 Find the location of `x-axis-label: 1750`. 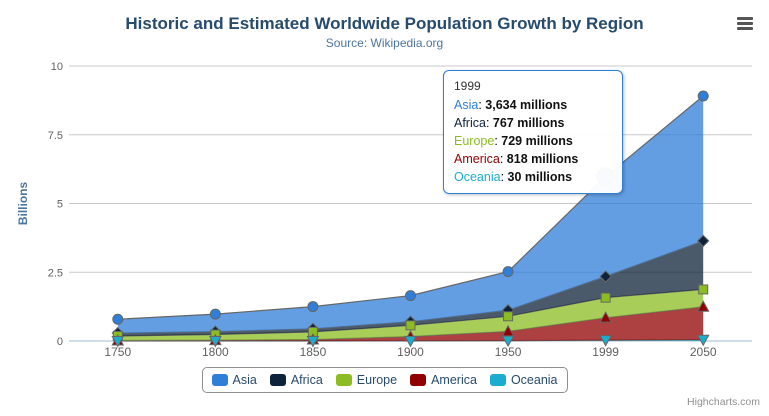

x-axis-label: 1750 is located at coordinates (117, 352).